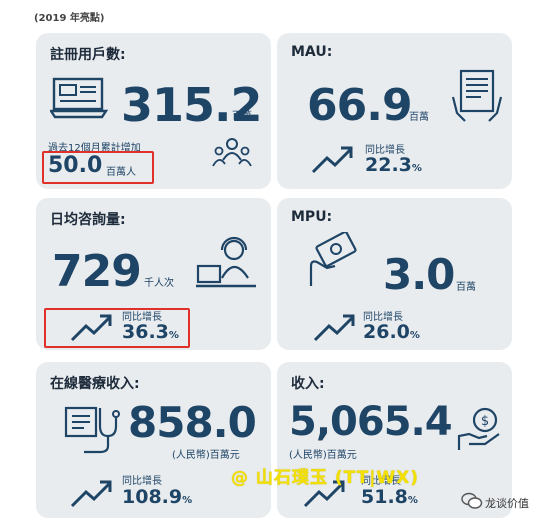 This screenshot has width=554, height=526. What do you see at coordinates (386, 332) in the screenshot?
I see `mpu-growth-value: 26.0` at bounding box center [386, 332].